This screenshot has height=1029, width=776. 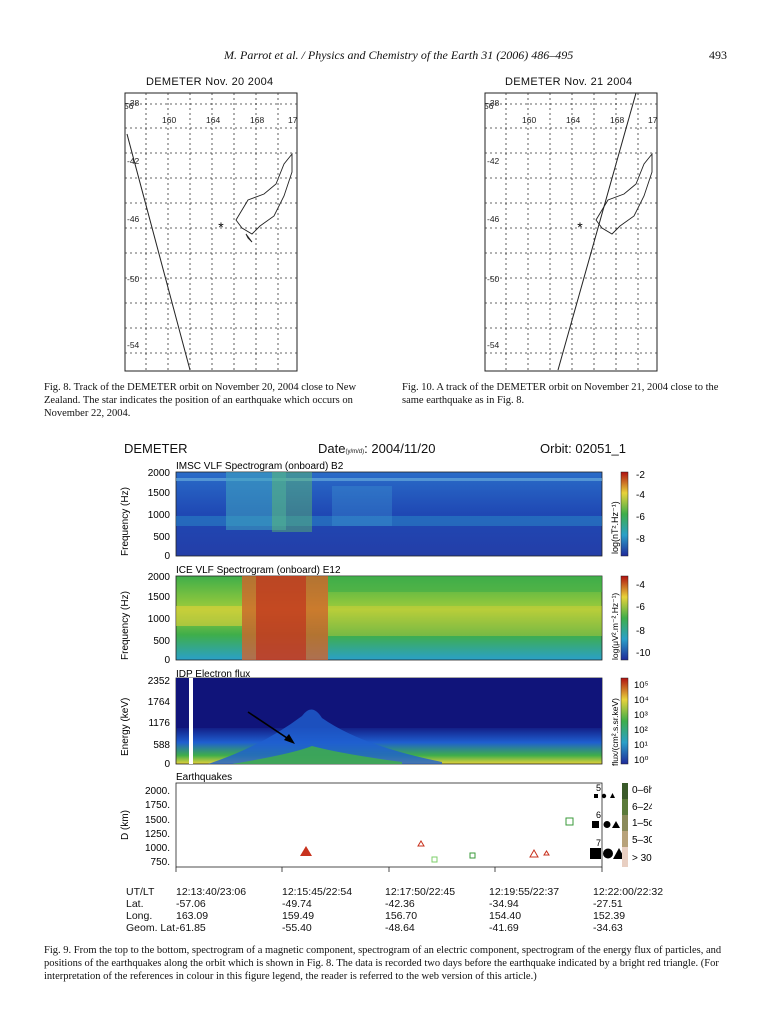 I want to click on time-axis-column: 12:15:45/22:54 -49.74 159.49 -55.40, so click(x=317, y=910).